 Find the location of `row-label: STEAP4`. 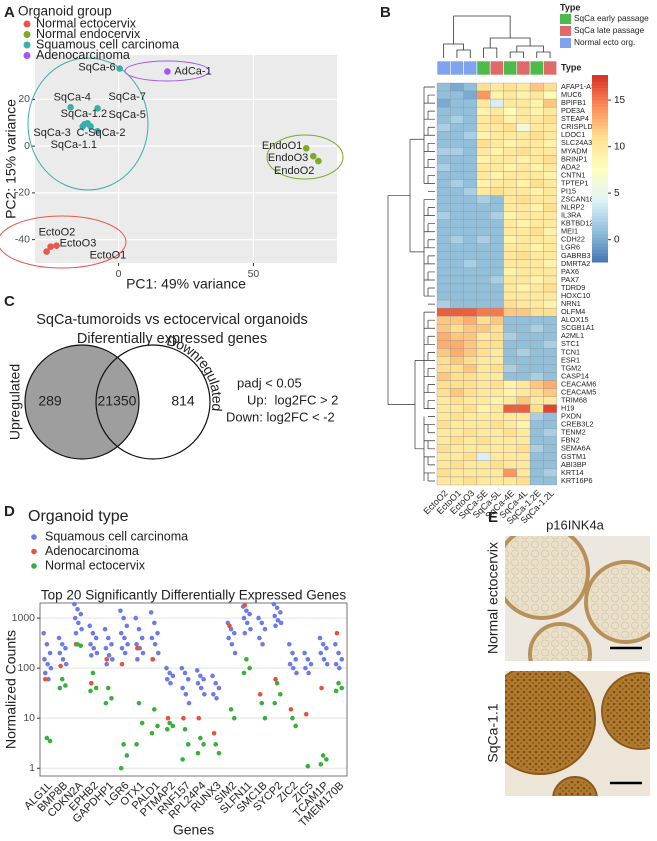

row-label: STEAP4 is located at coordinates (575, 118).